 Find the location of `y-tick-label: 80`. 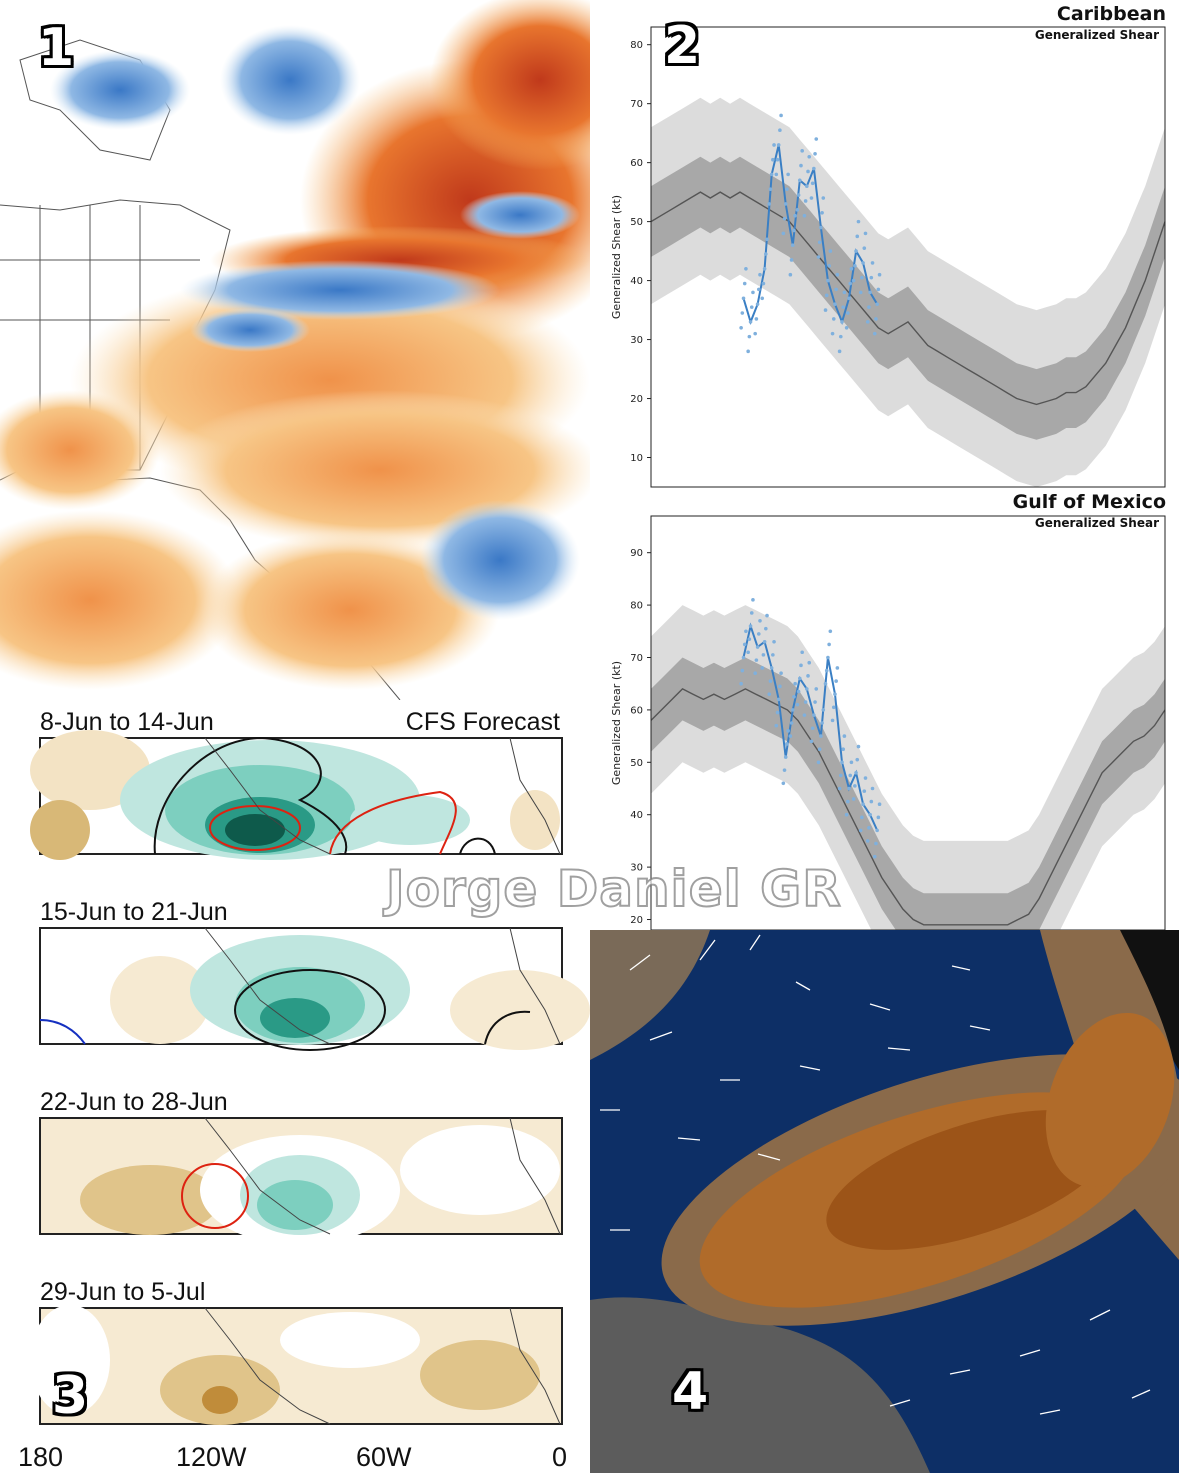

y-tick-label: 80 is located at coordinates (636, 45).